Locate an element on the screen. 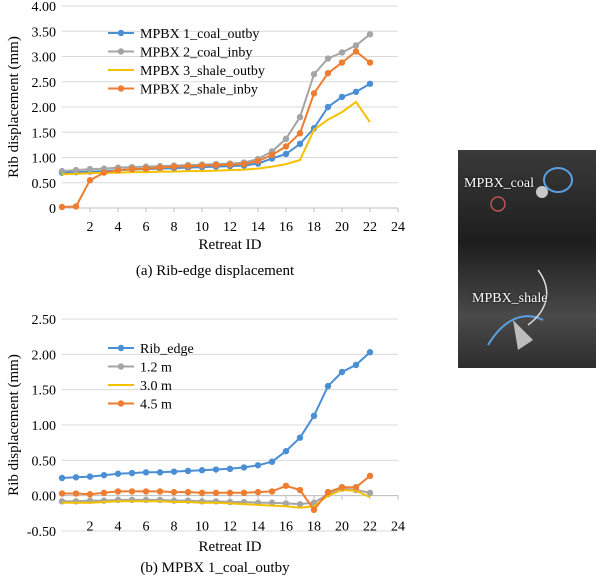 This screenshot has width=600, height=576. chart-a-legend-label-1: MPBX 2_coal_inby is located at coordinates (196, 53).